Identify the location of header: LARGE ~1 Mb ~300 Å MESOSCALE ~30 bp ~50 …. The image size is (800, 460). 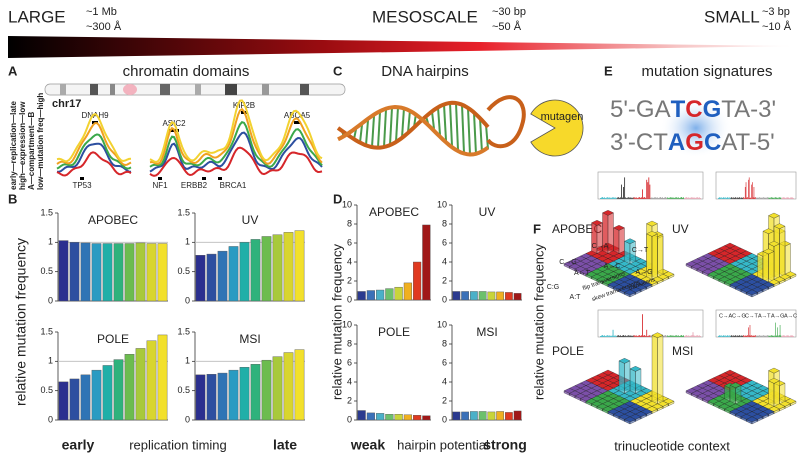
(401, 32).